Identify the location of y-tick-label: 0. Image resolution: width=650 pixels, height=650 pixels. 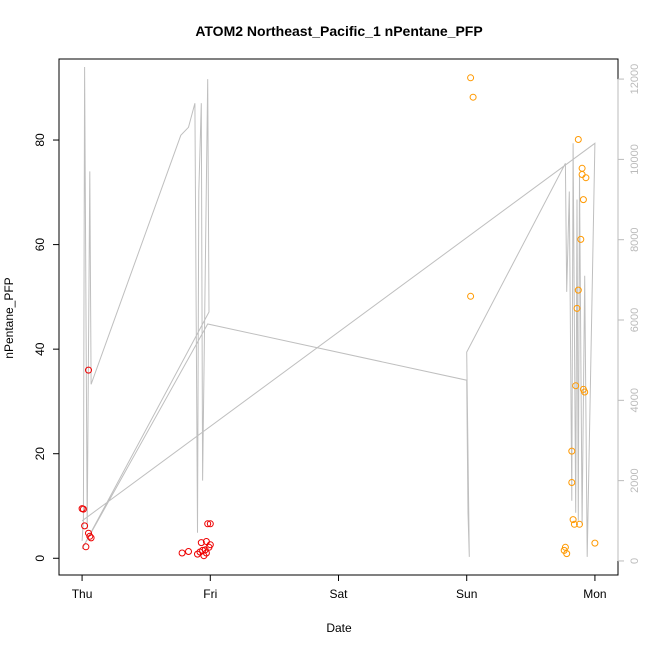
(40, 558).